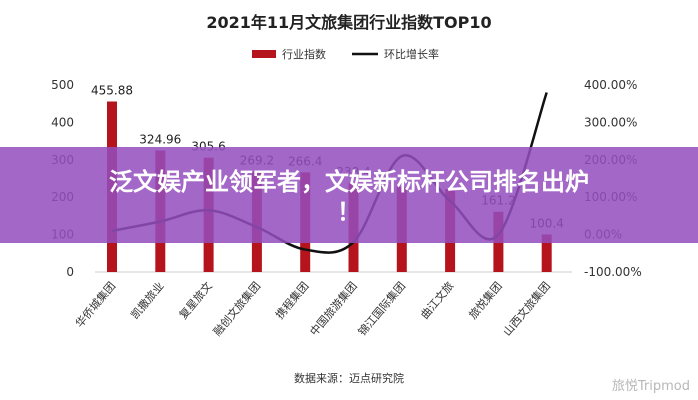  I want to click on source-note: 数据来源：迈点研究院, so click(349, 378).